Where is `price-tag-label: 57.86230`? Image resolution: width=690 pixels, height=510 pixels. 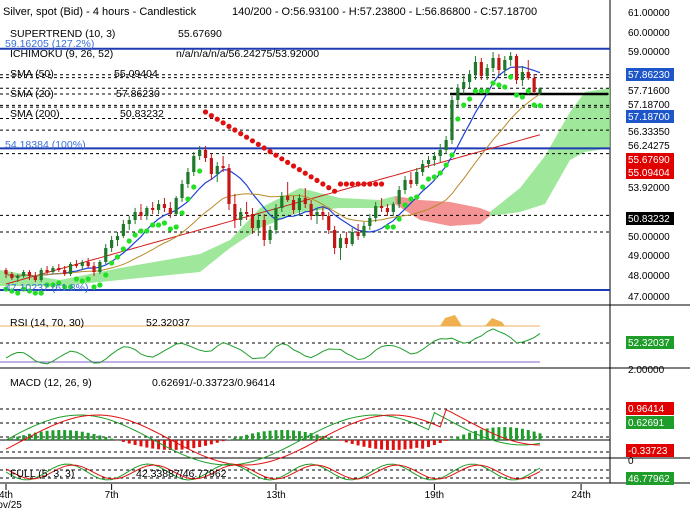 price-tag-label: 57.86230 is located at coordinates (649, 75).